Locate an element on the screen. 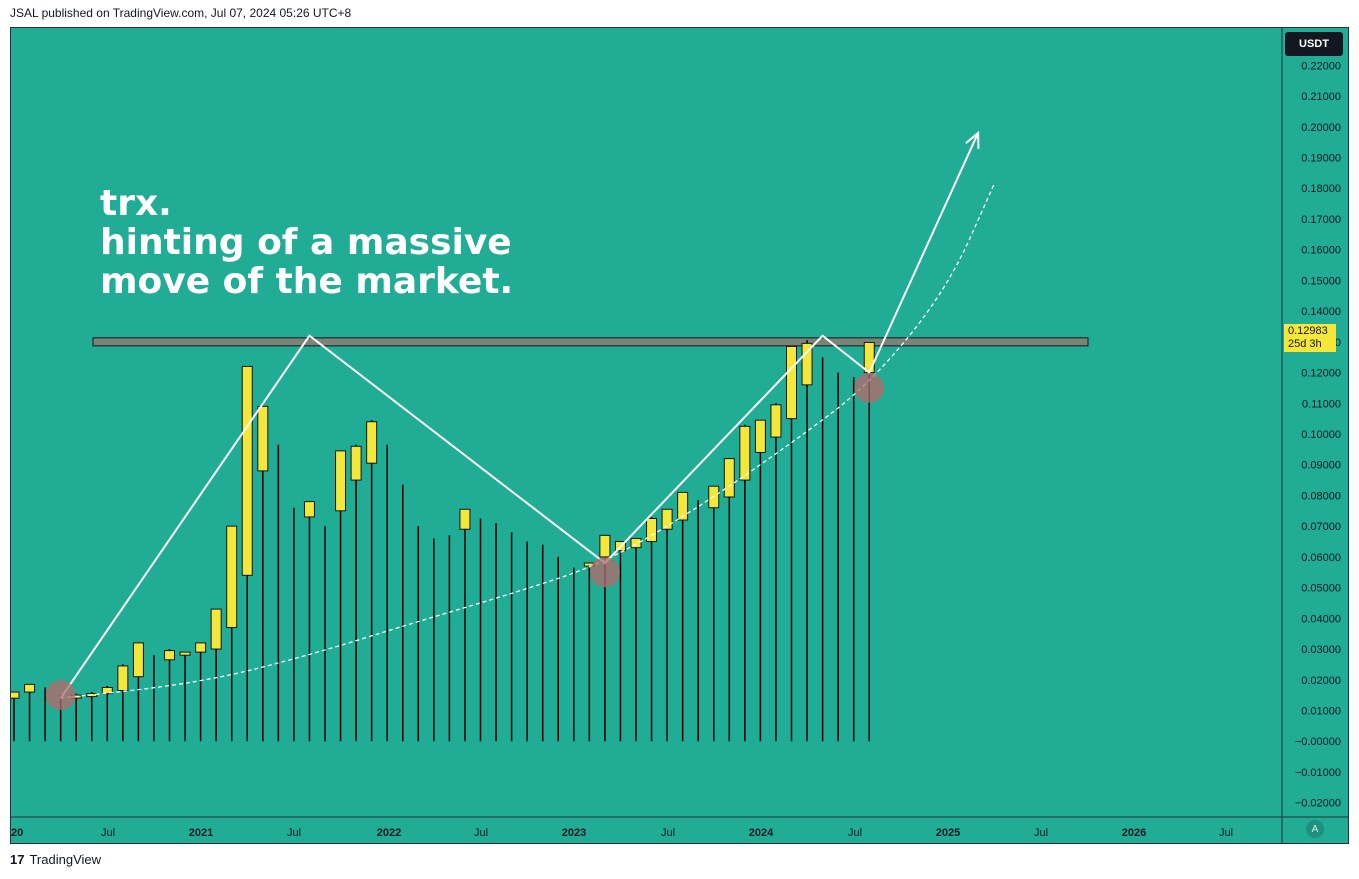  x-tick-label: 2025 is located at coordinates (948, 833).